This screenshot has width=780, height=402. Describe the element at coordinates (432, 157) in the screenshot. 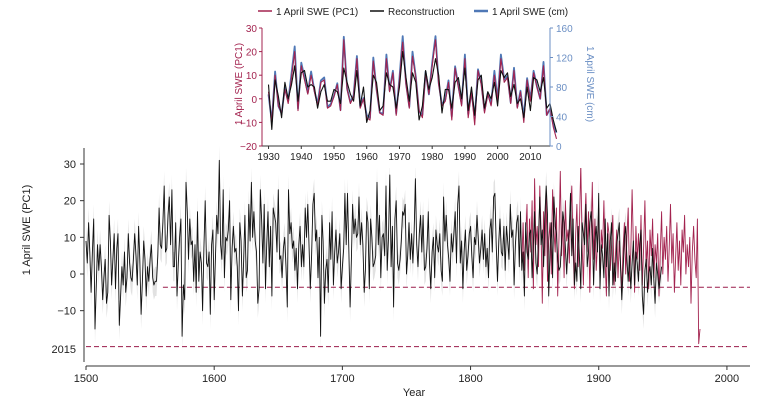

I see `inset-x-tick-label: 1980` at that location.